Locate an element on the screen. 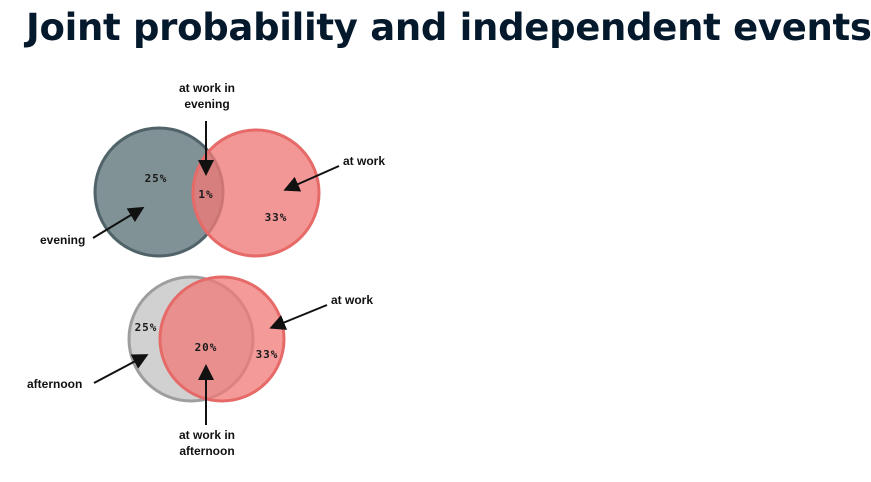 Image resolution: width=871 pixels, height=482 pixels. intersection-pct-top: 1% is located at coordinates (205, 194).